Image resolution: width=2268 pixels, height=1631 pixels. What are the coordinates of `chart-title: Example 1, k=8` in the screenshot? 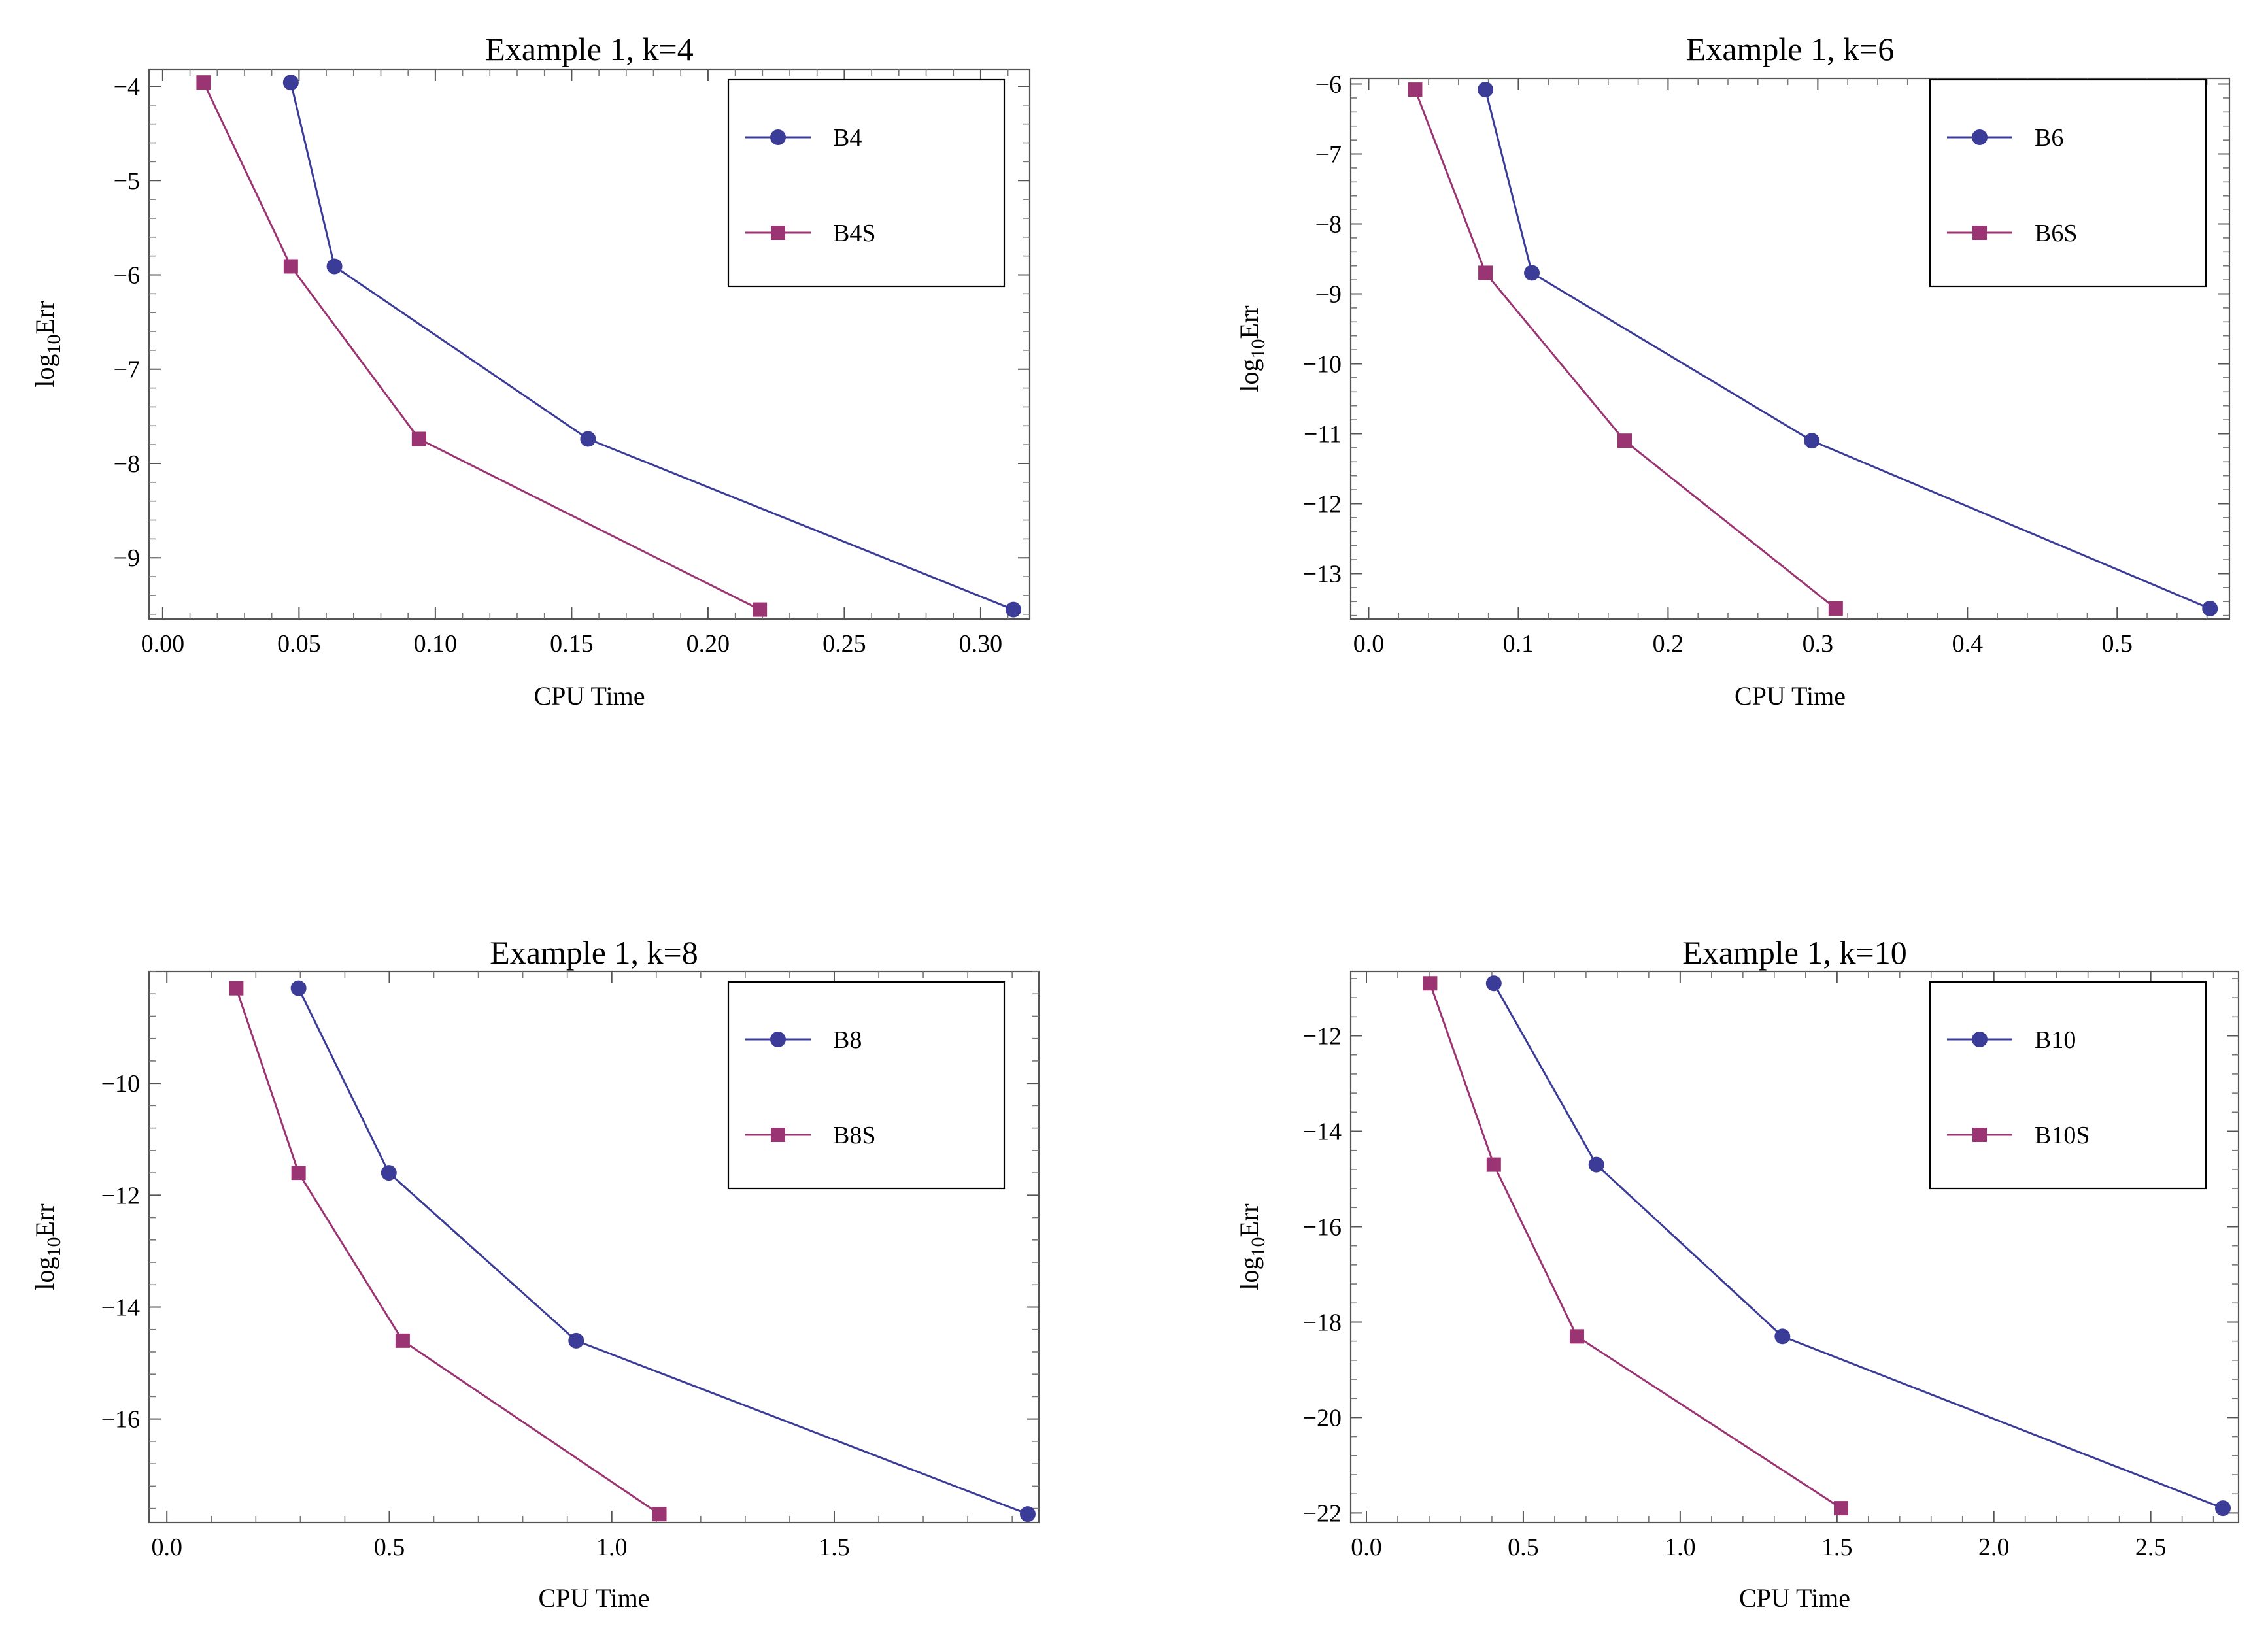 It's located at (594, 952).